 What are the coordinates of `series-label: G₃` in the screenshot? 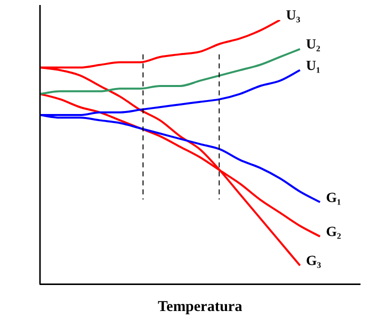 It's located at (314, 262).